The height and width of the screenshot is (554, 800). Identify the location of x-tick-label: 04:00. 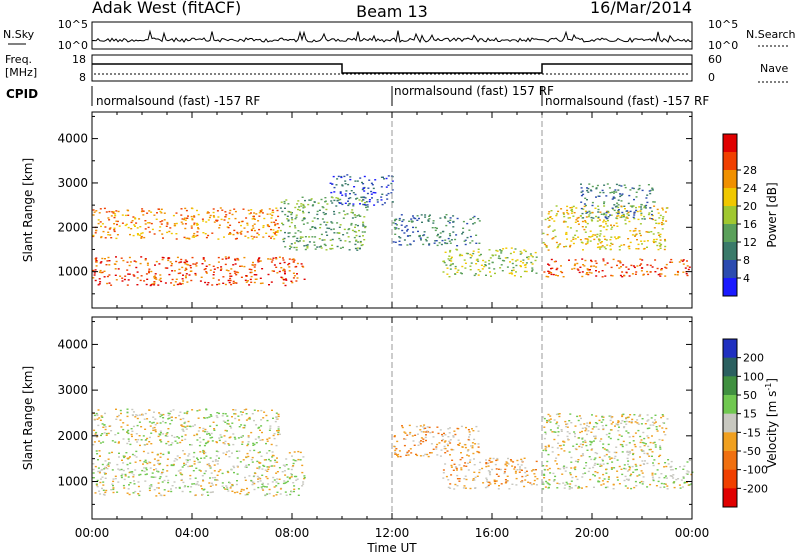
(192, 533).